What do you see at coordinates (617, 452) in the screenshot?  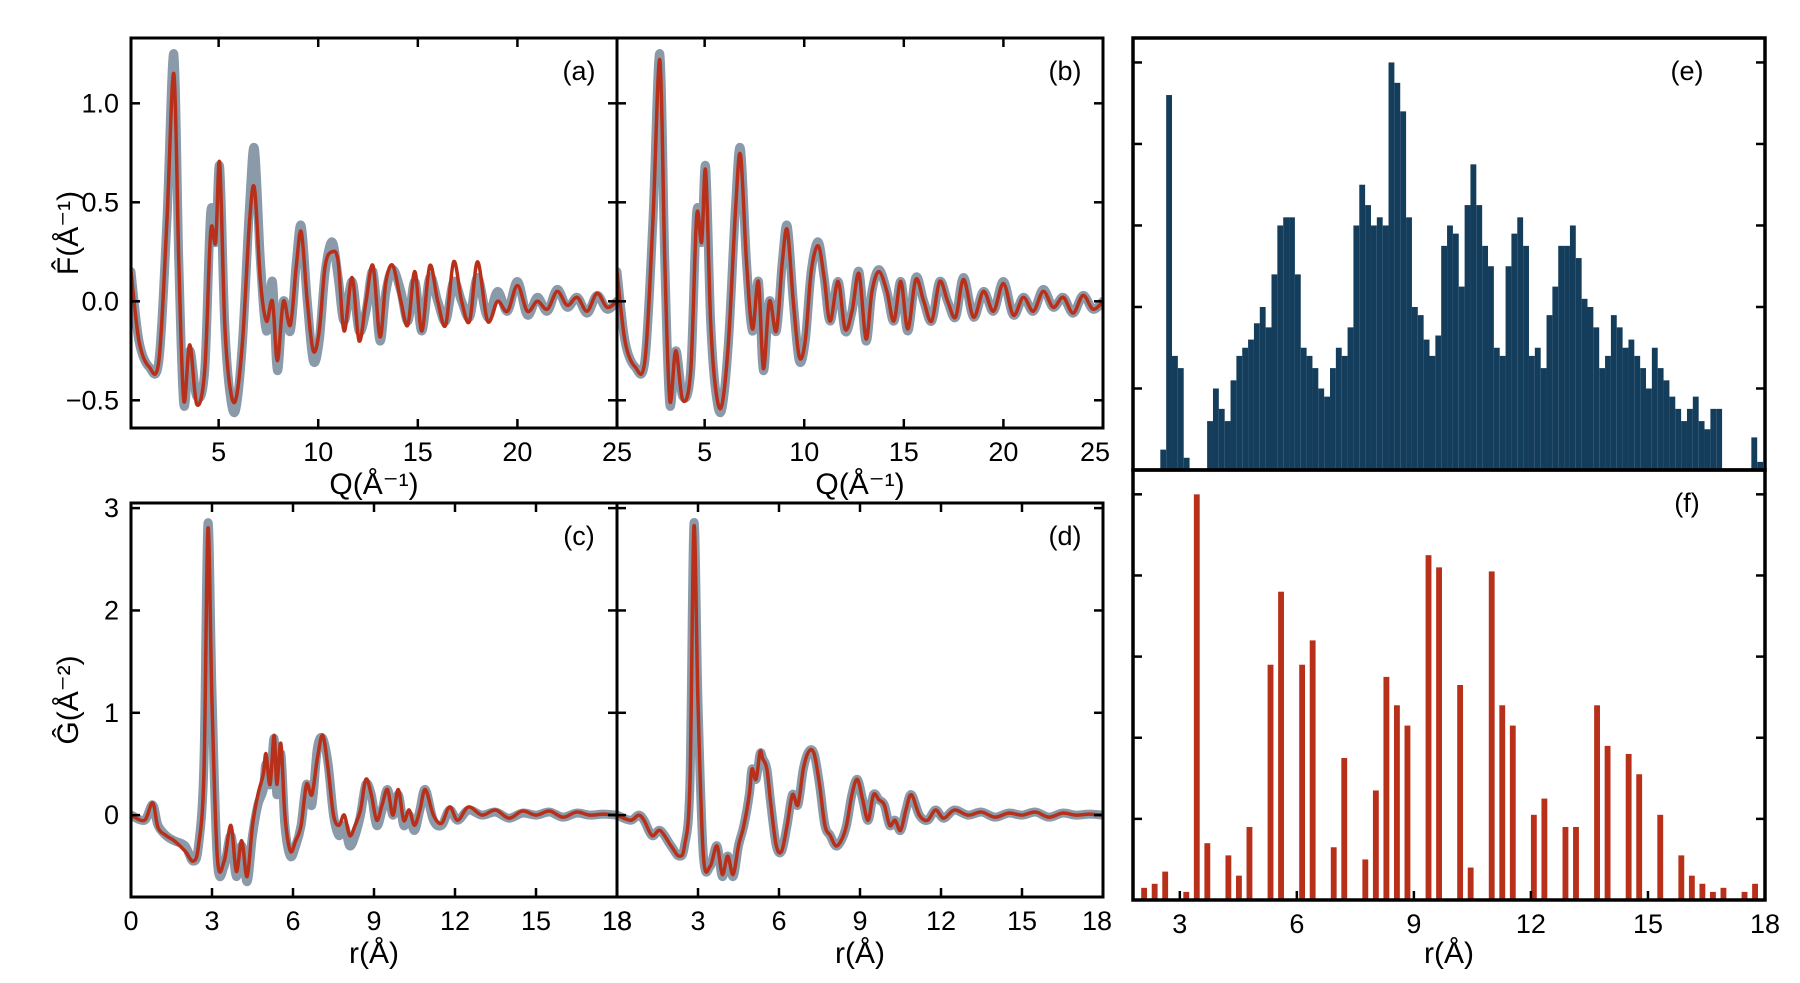 I see `x-tick-label: 25` at bounding box center [617, 452].